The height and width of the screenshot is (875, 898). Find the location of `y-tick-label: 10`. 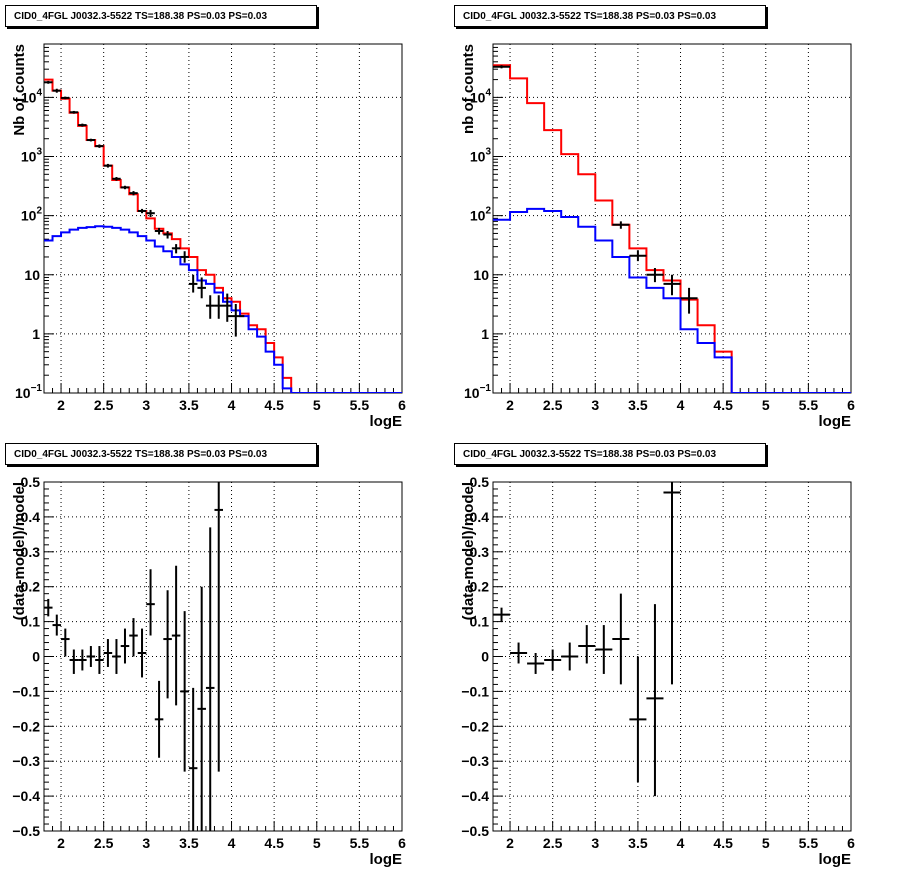

y-tick-label: 10 is located at coordinates (32, 275).